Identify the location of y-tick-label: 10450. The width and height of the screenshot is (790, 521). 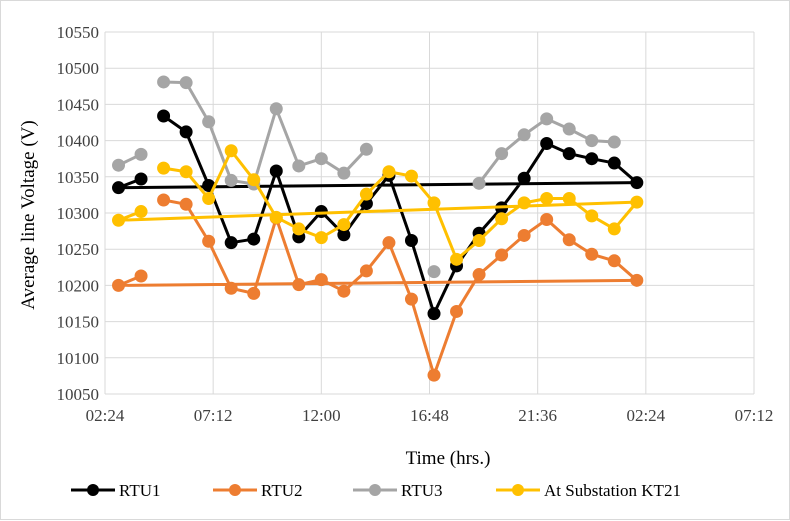
(78, 104).